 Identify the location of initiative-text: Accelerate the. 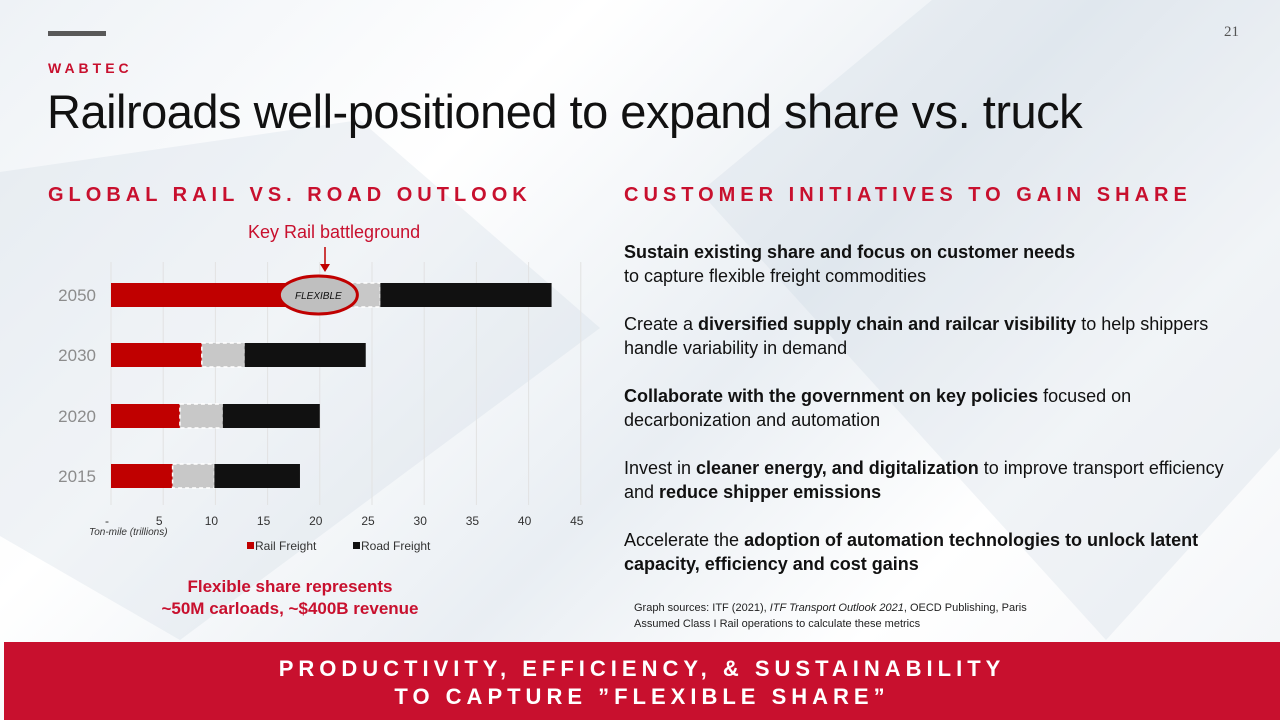
(684, 540).